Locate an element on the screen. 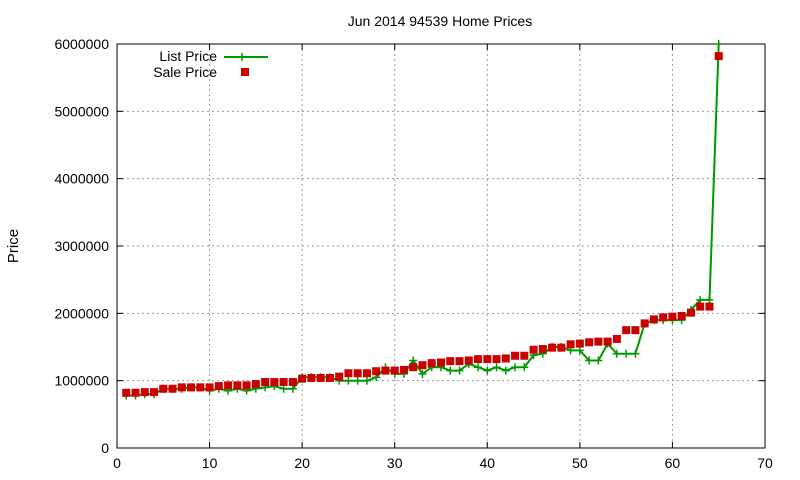  legend-label-list-price: List Price is located at coordinates (188, 56).